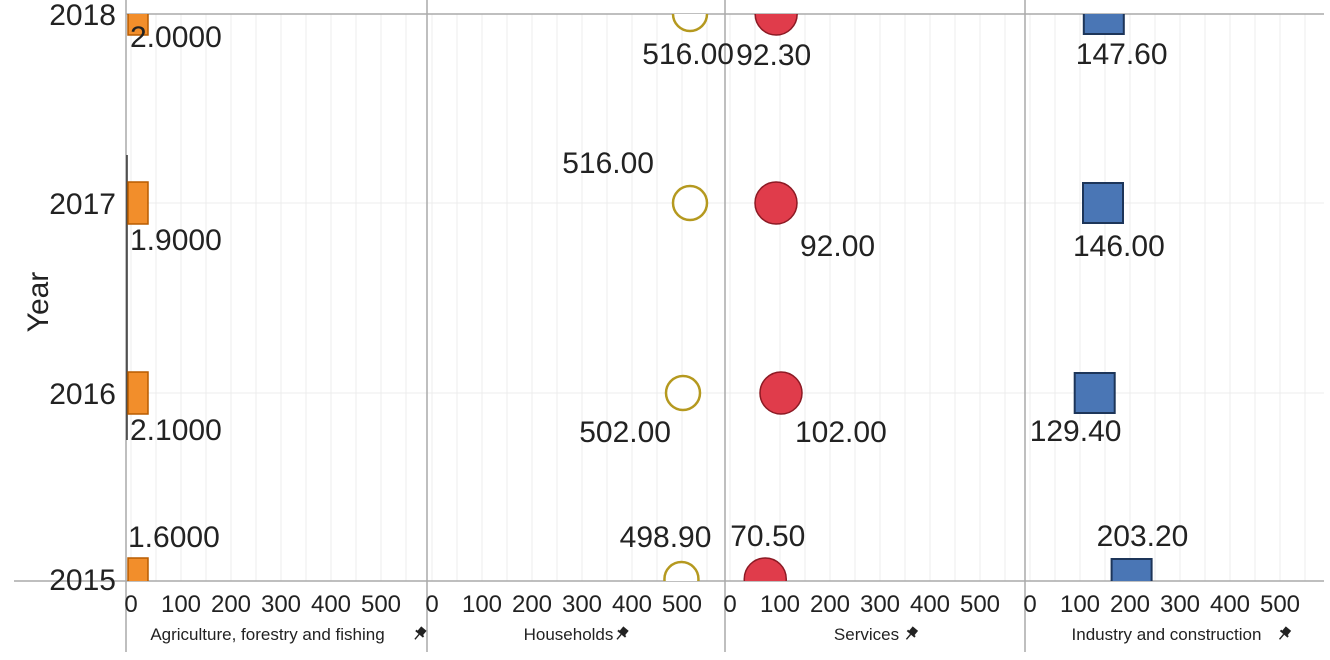 This screenshot has height=660, width=1330. What do you see at coordinates (174, 537) in the screenshot?
I see `data-label-agriculture-forestry-and-fishing-2015: 1.6000` at bounding box center [174, 537].